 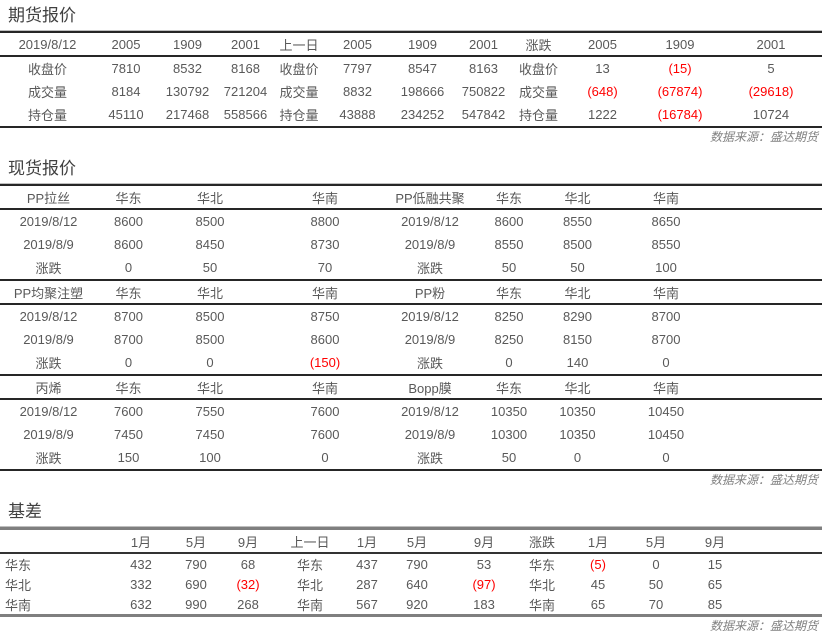 I want to click on cell-value: (15), so click(x=680, y=68).